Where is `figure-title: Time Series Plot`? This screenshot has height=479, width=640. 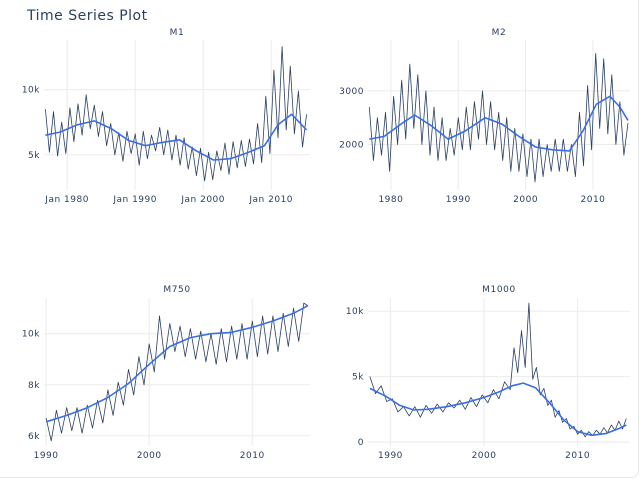 figure-title: Time Series Plot is located at coordinates (87, 16).